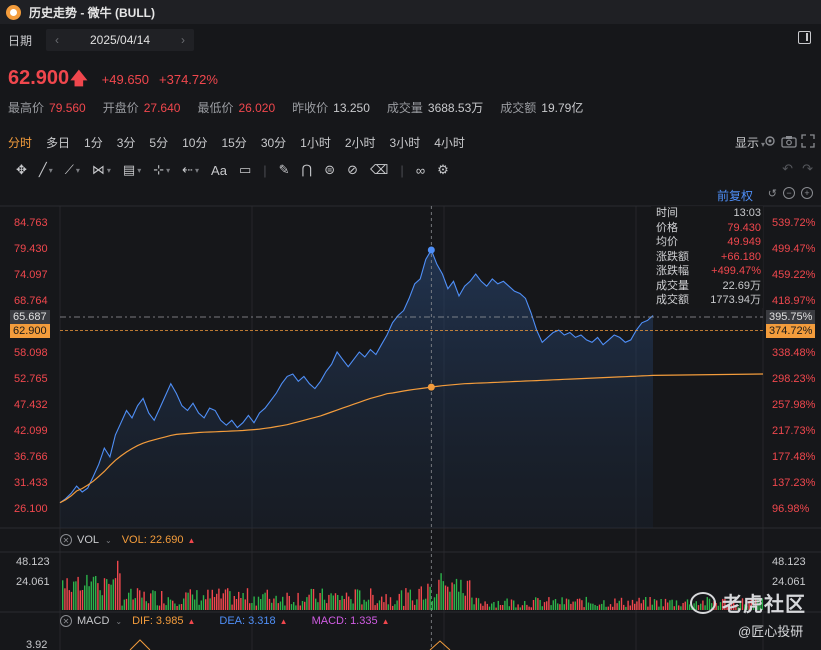 This screenshot has width=821, height=650. Describe the element at coordinates (807, 193) in the screenshot. I see `zoom-in-icon: +` at that location.